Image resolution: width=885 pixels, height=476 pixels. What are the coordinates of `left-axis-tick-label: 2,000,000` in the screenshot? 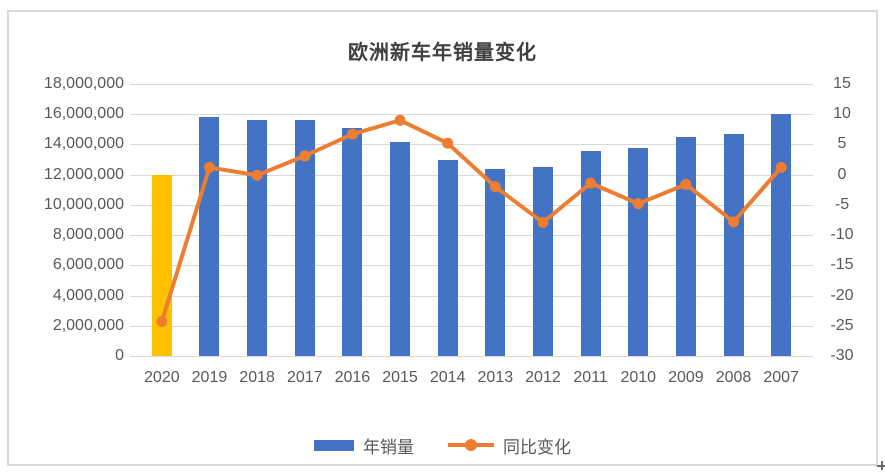 It's located at (88, 325).